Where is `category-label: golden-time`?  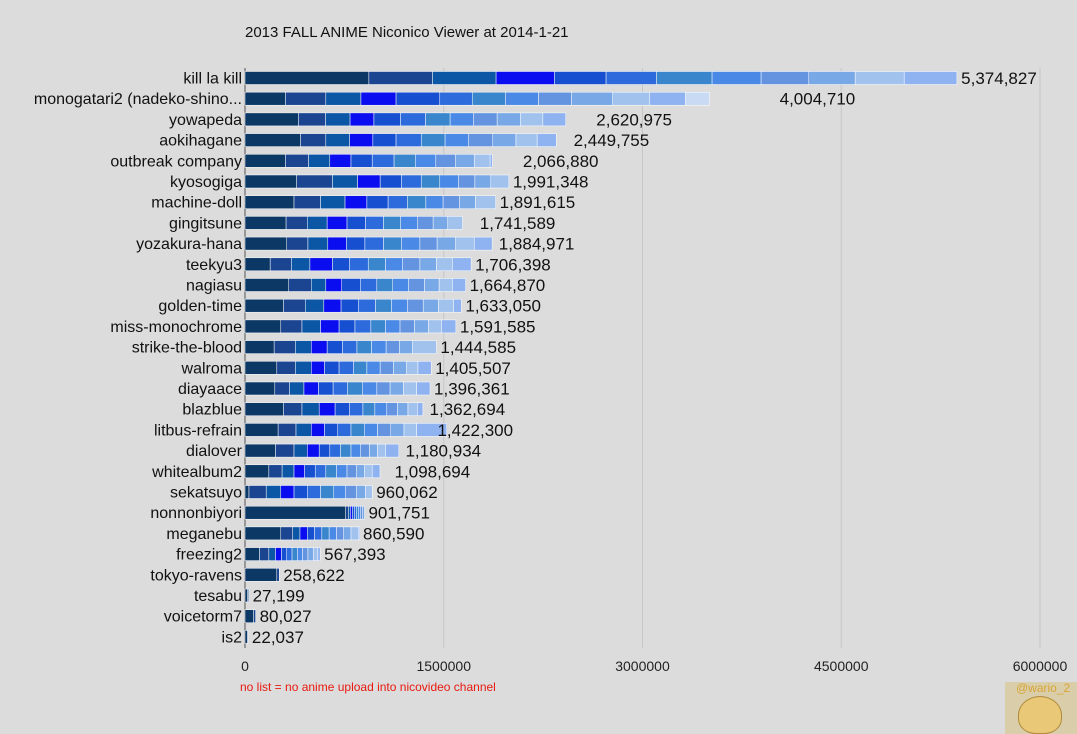 category-label: golden-time is located at coordinates (200, 306).